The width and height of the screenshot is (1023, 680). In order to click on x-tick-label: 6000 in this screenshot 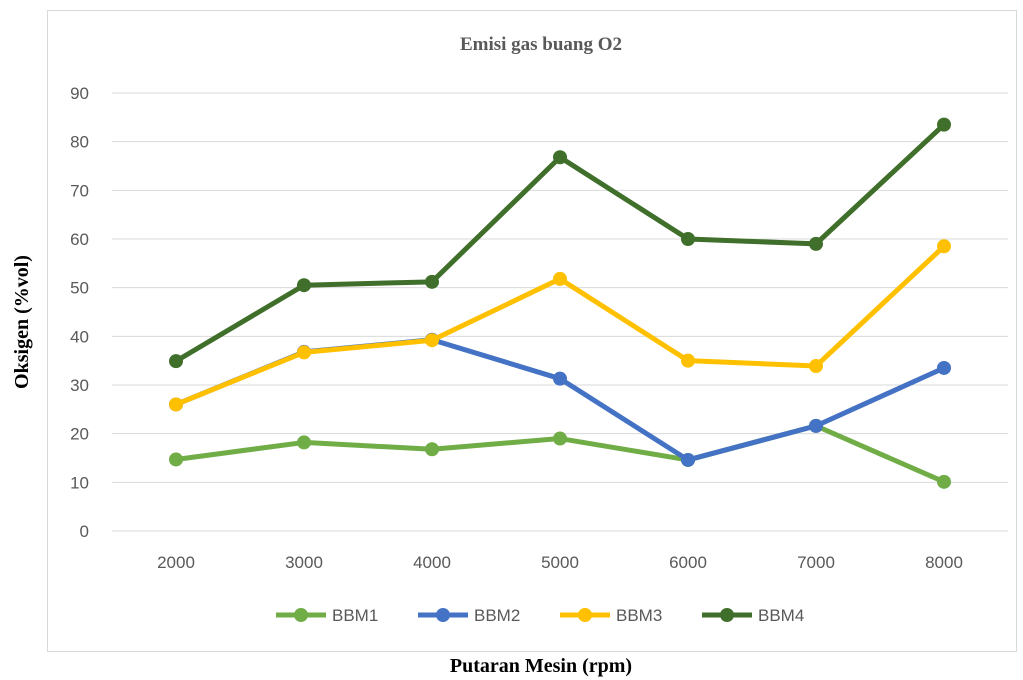, I will do `click(688, 562)`.